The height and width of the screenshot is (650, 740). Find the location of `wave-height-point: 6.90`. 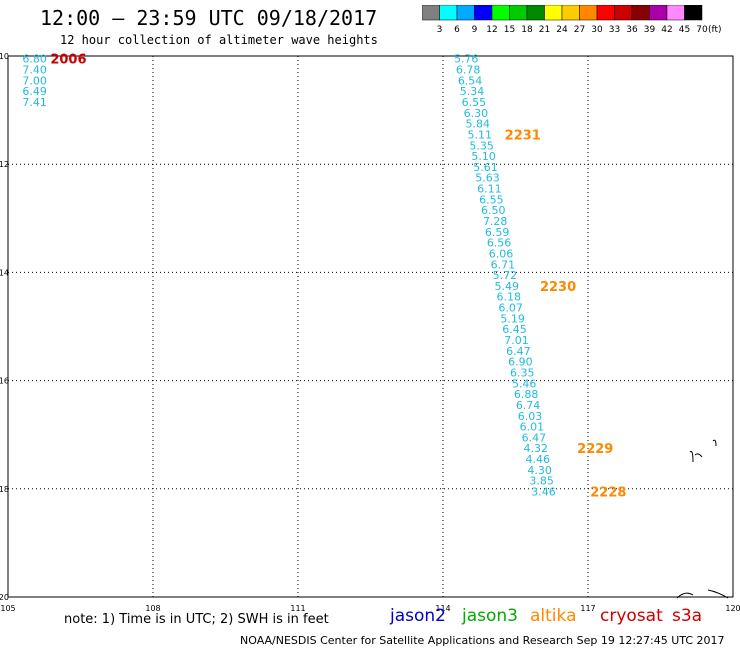

wave-height-point: 6.90 is located at coordinates (520, 362).